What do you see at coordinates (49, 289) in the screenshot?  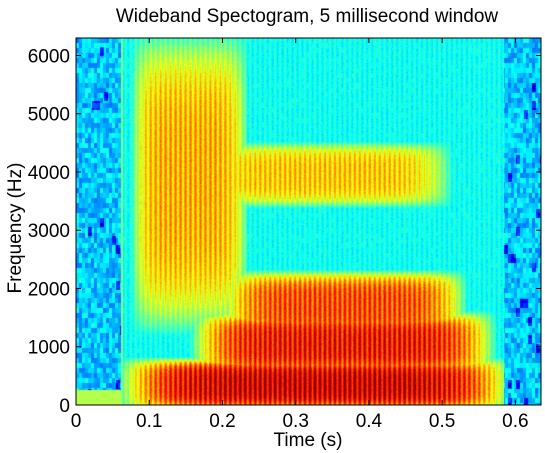 I see `y-tick-label: 2000` at bounding box center [49, 289].